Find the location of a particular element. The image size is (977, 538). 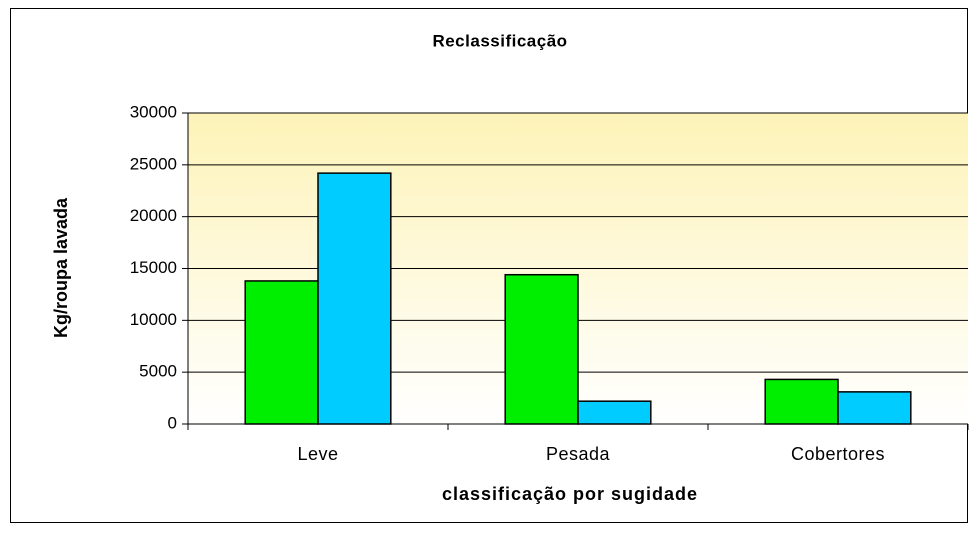

y-axis-title: Kg/roupa lavada is located at coordinates (61, 267).